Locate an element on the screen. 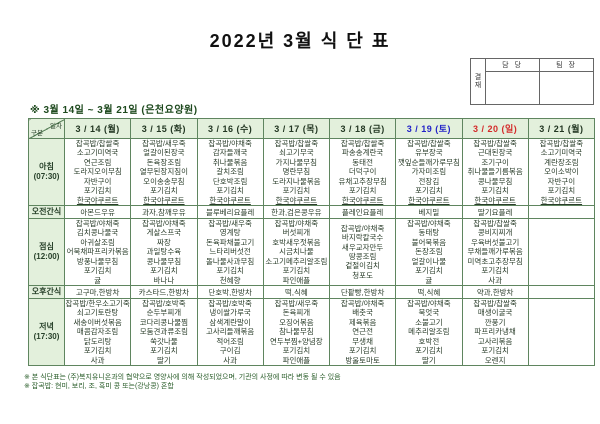 Image resolution: width=600 pixels, height=424 pixels. period-note: ※ 3월 14일 ~ 3월 21일 (은천요양원) is located at coordinates (114, 110).